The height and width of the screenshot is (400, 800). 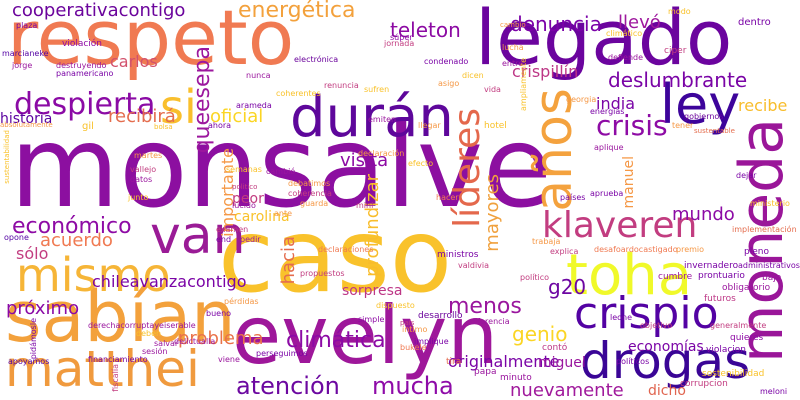 What do you see at coordinates (220, 125) in the screenshot?
I see `word: ahora` at bounding box center [220, 125].